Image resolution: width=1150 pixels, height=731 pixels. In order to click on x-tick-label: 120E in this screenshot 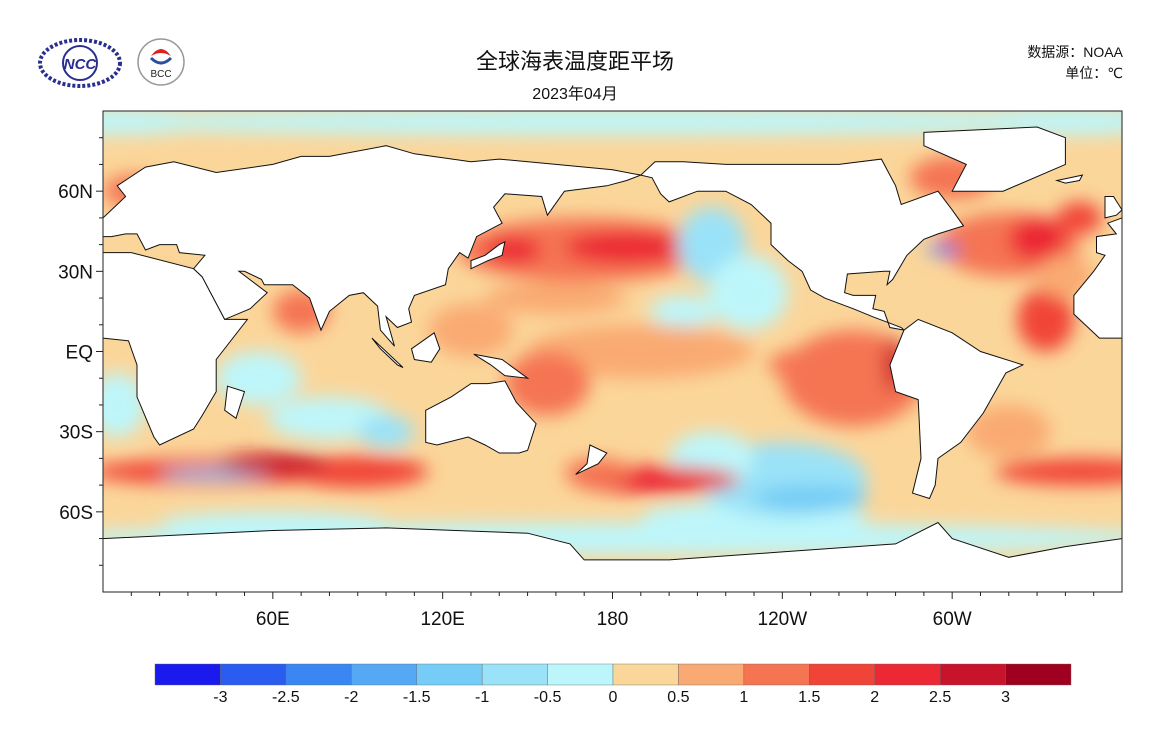, I will do `click(442, 619)`.